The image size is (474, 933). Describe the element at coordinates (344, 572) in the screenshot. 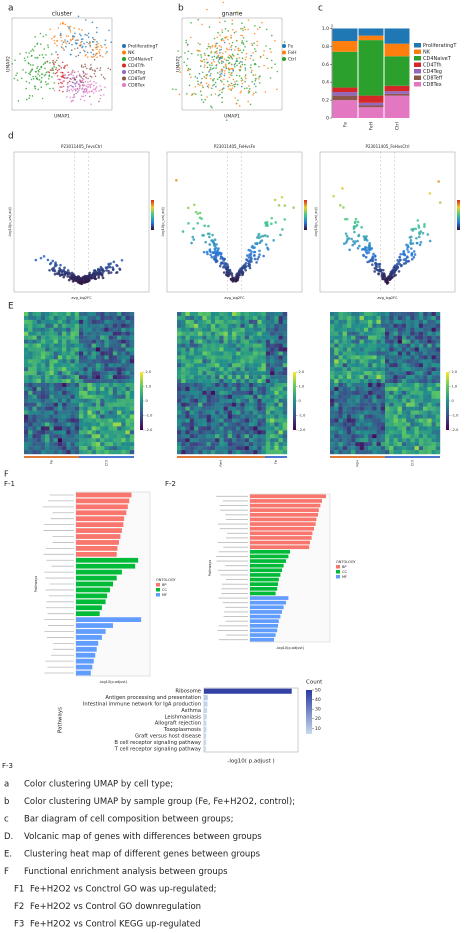

I see `legend-label: CC` at that location.